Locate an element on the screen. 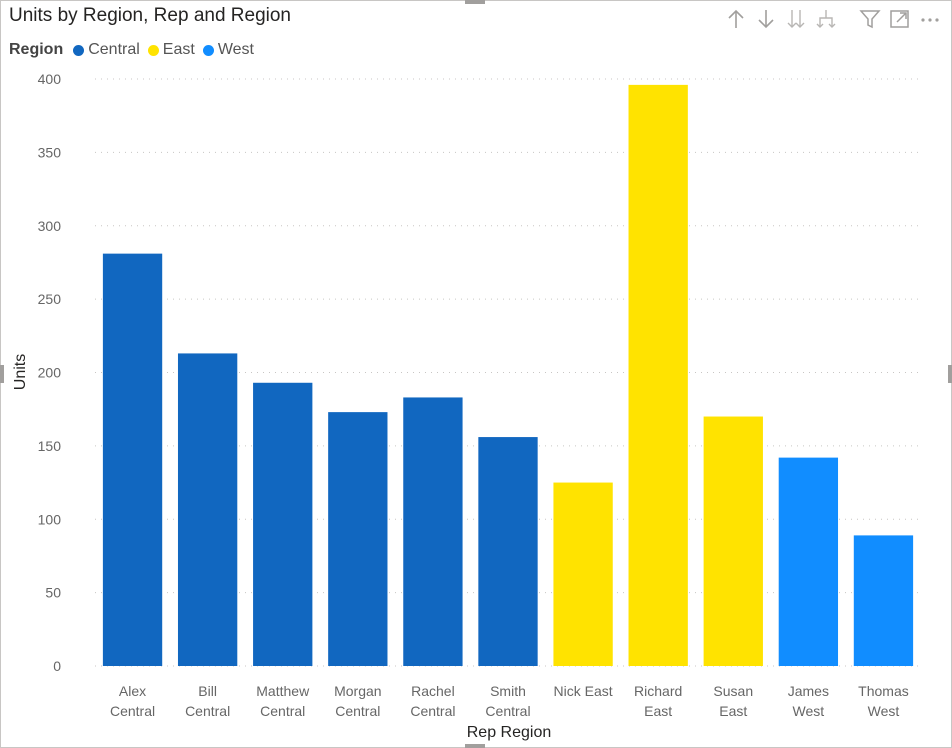 Image resolution: width=952 pixels, height=748 pixels. legend-item-east: East is located at coordinates (171, 50).